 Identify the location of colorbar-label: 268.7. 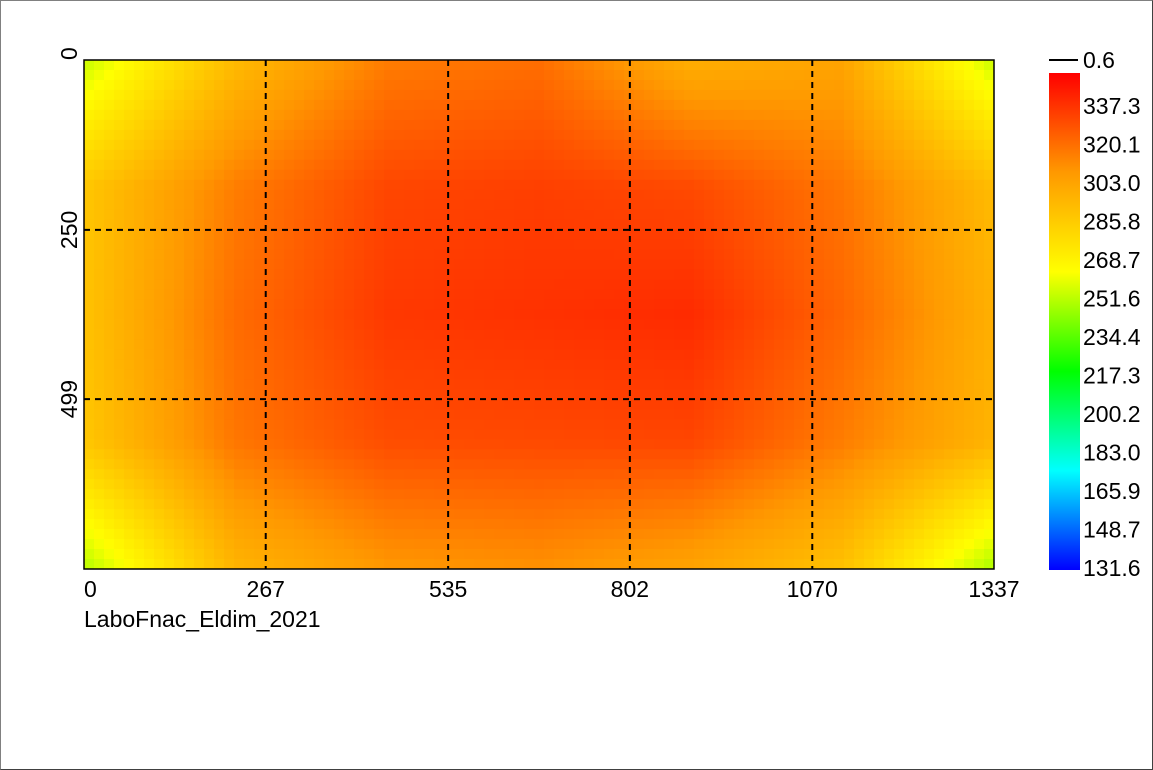
(1112, 260).